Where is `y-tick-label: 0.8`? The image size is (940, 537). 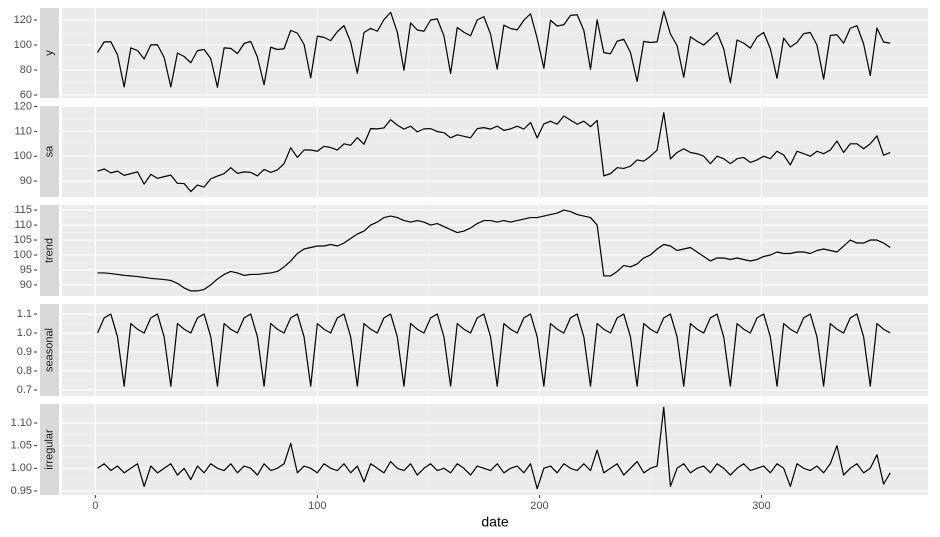
y-tick-label: 0.8 is located at coordinates (24, 371).